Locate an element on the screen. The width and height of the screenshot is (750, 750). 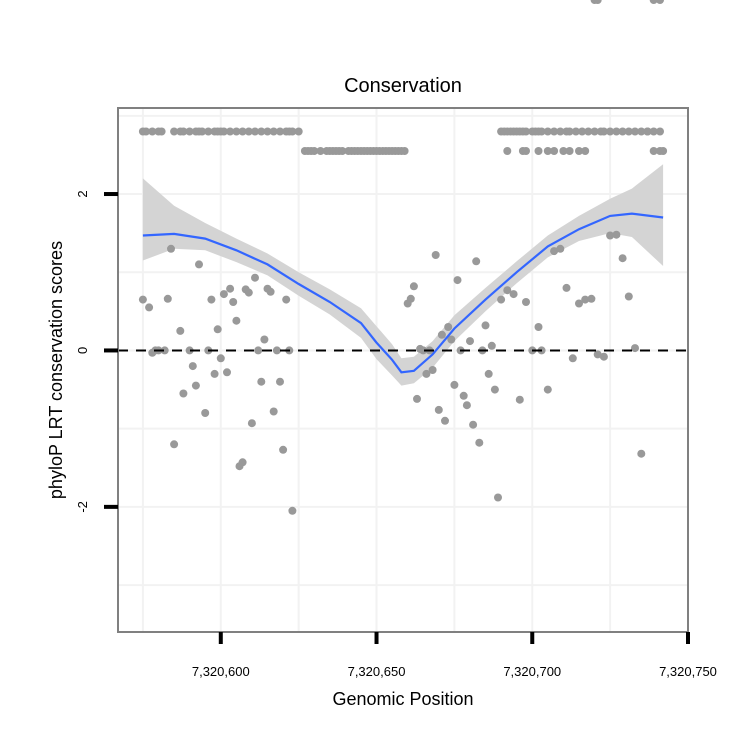
x-tick-label: 7,320,750 is located at coordinates (688, 671).